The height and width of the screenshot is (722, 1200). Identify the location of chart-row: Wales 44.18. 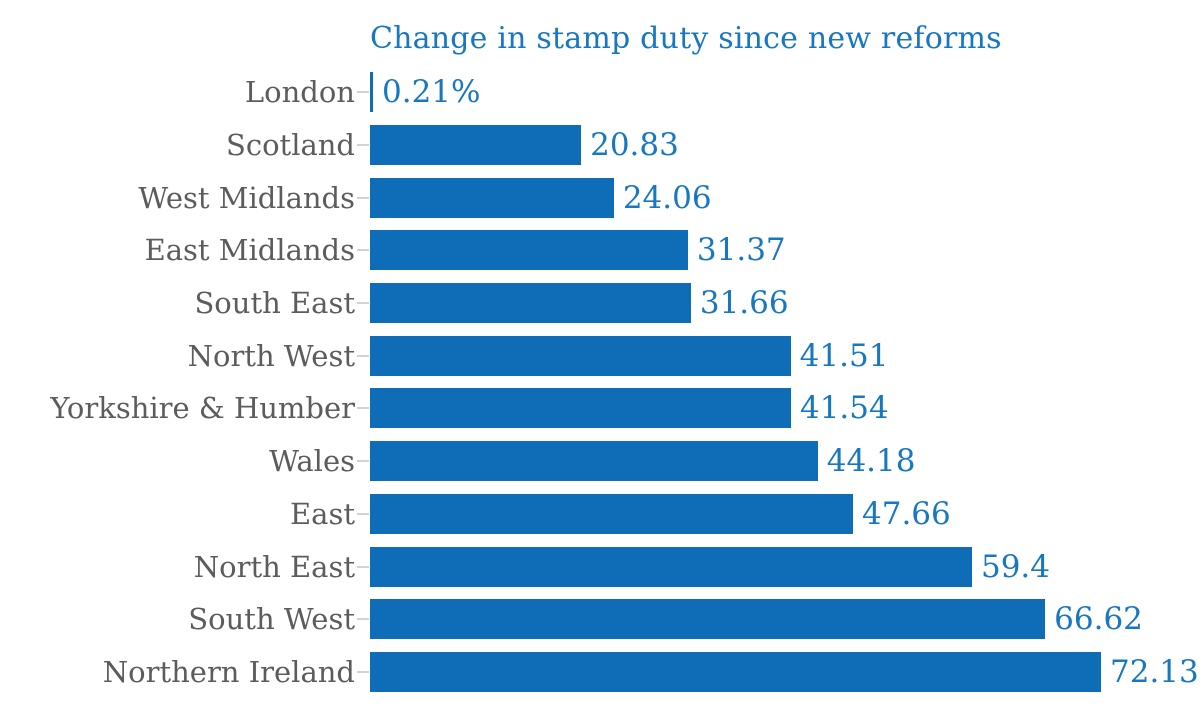
(600, 461).